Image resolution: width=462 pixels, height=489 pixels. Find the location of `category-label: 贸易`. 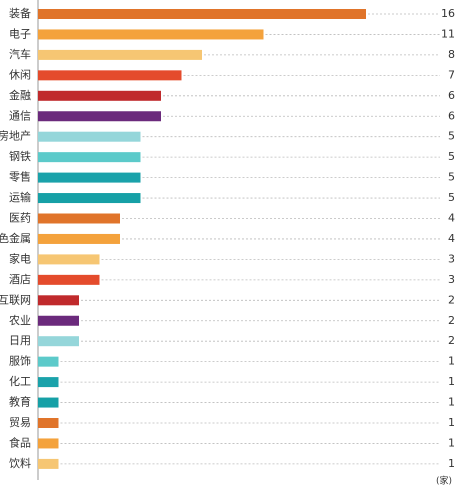

category-label: 贸易 is located at coordinates (20, 422).